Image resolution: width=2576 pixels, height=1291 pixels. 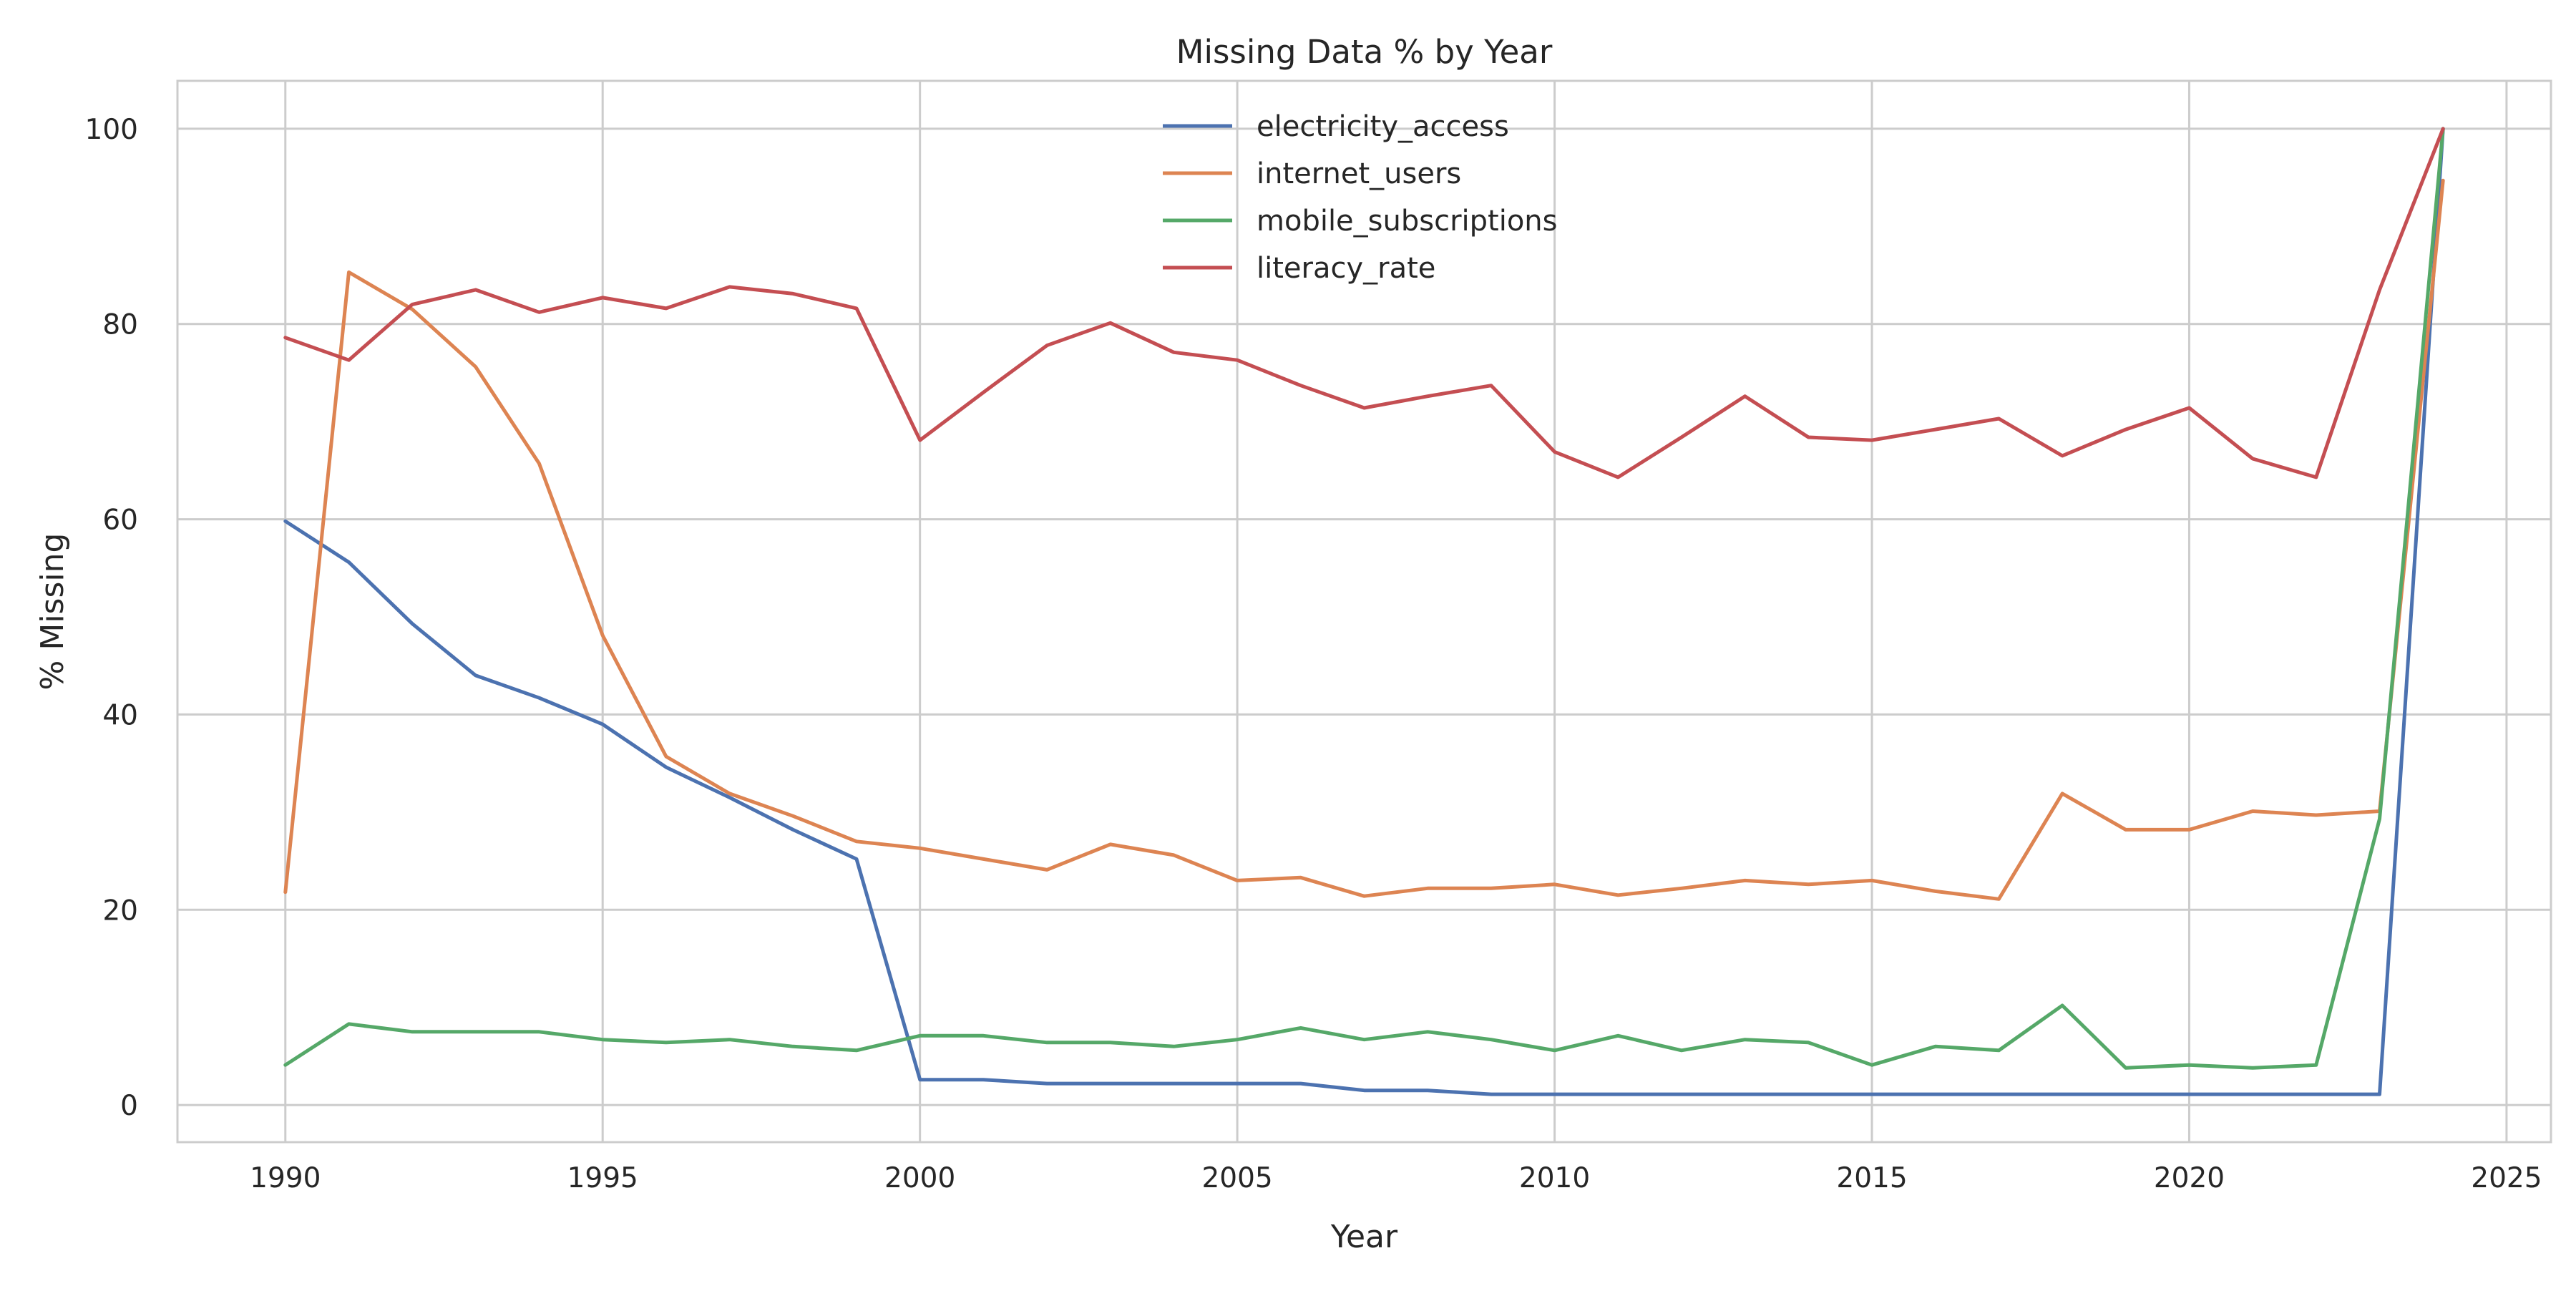 What do you see at coordinates (129, 1106) in the screenshot?
I see `y-tick-label: 0` at bounding box center [129, 1106].